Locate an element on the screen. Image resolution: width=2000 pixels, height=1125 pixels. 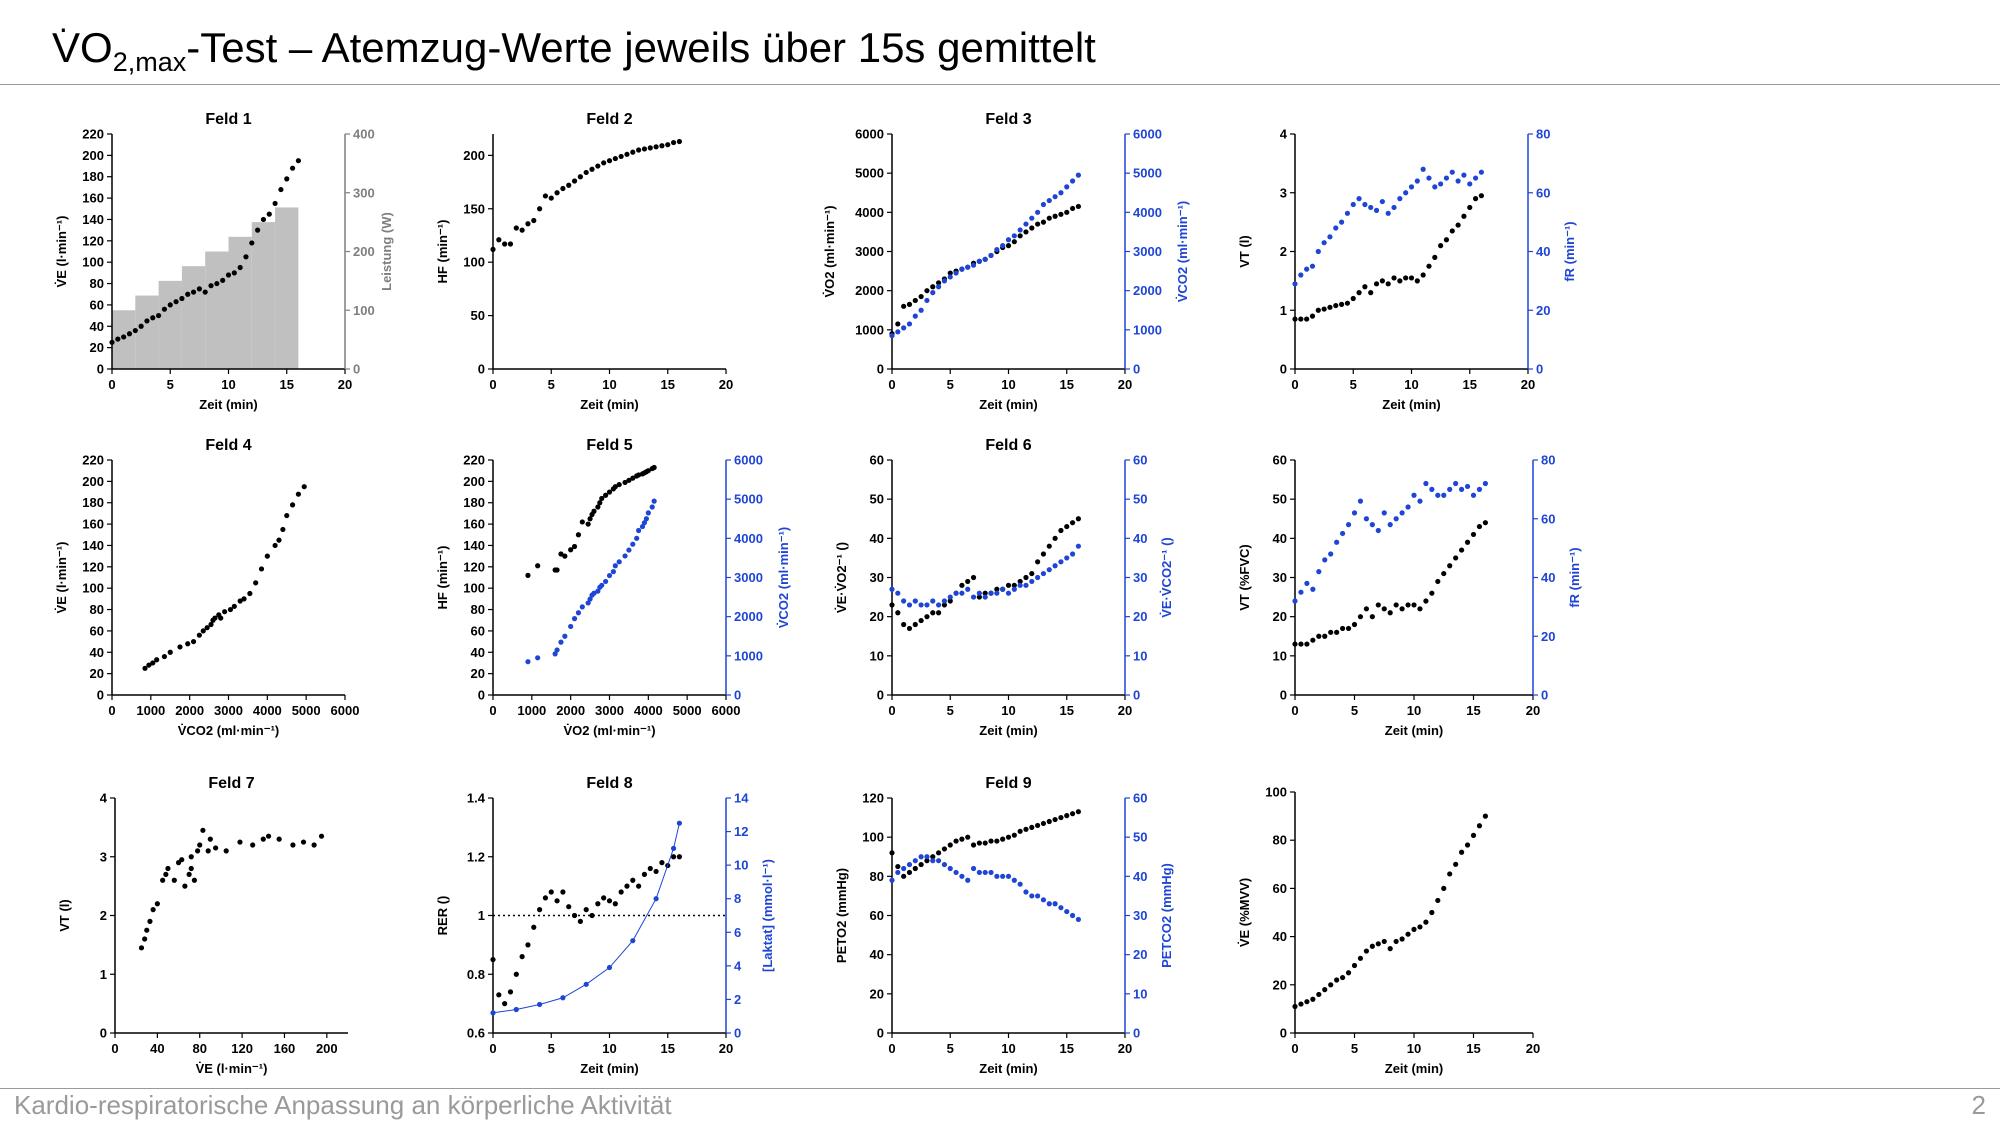
footer-divider is located at coordinates (1000, 1088).